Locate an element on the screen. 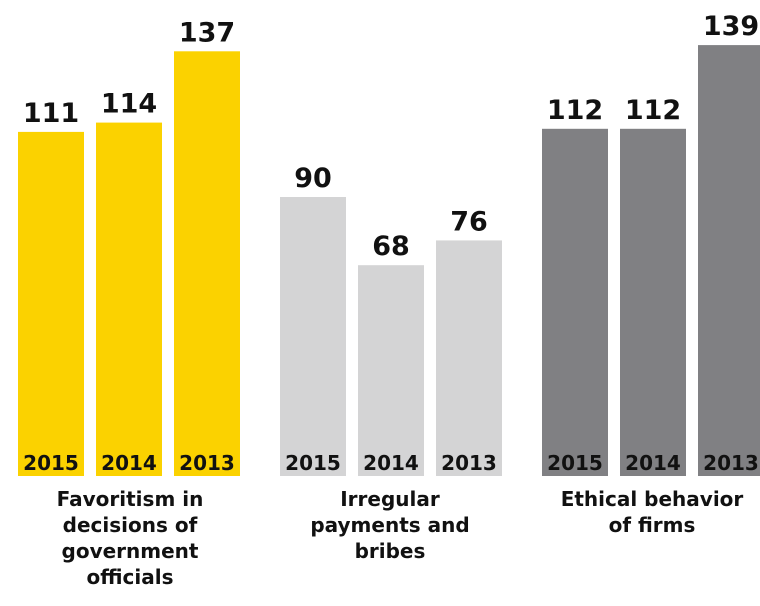 The width and height of the screenshot is (760, 606). value-label: 90 is located at coordinates (313, 178).